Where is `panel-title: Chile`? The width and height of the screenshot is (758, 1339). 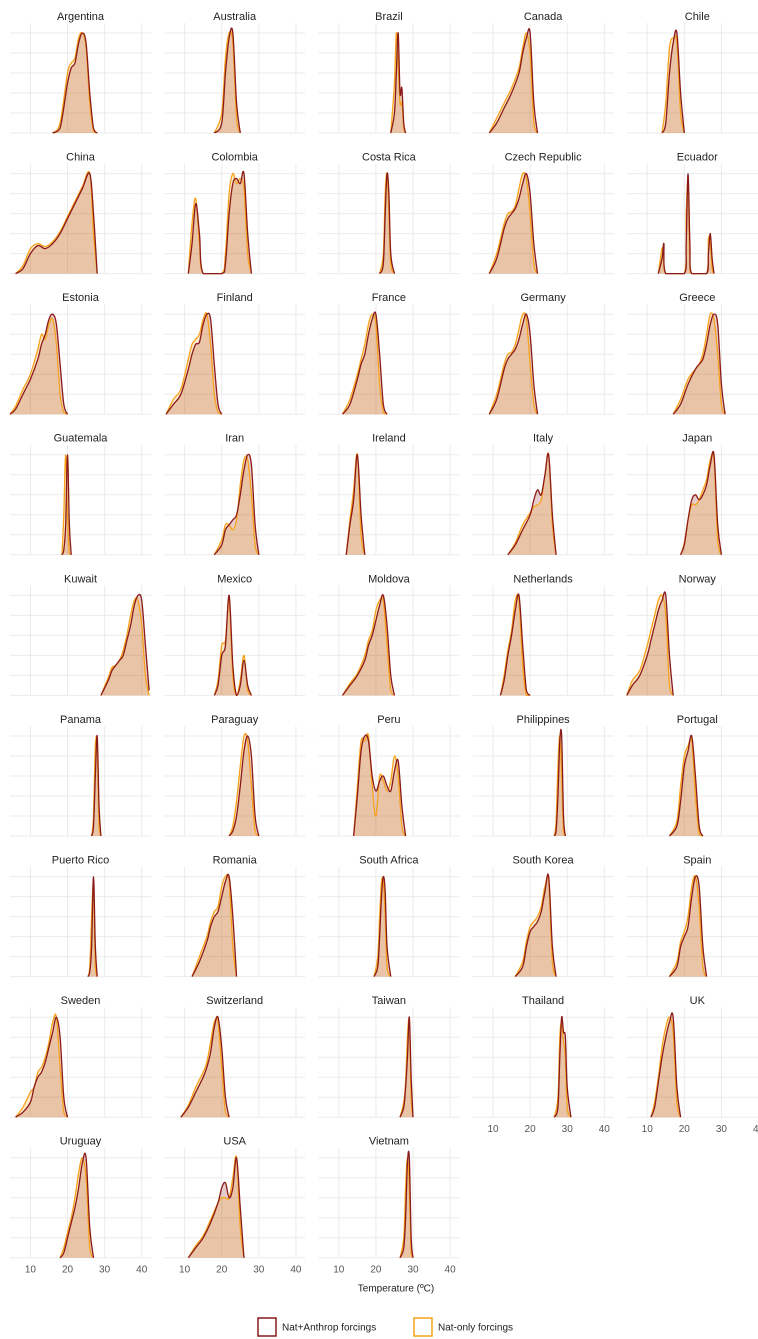 panel-title: Chile is located at coordinates (697, 17).